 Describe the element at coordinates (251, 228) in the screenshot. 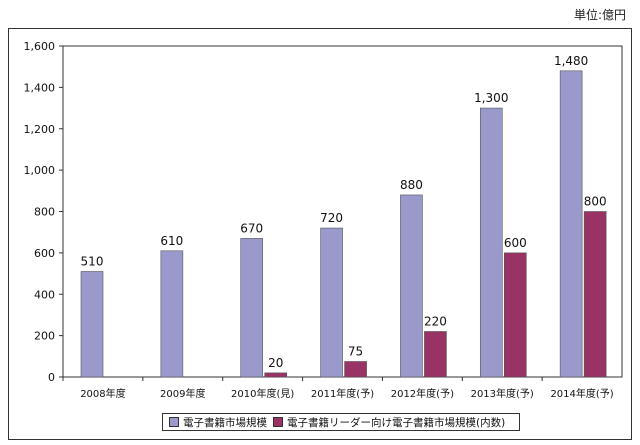

I see `data-label-series1: 670` at that location.